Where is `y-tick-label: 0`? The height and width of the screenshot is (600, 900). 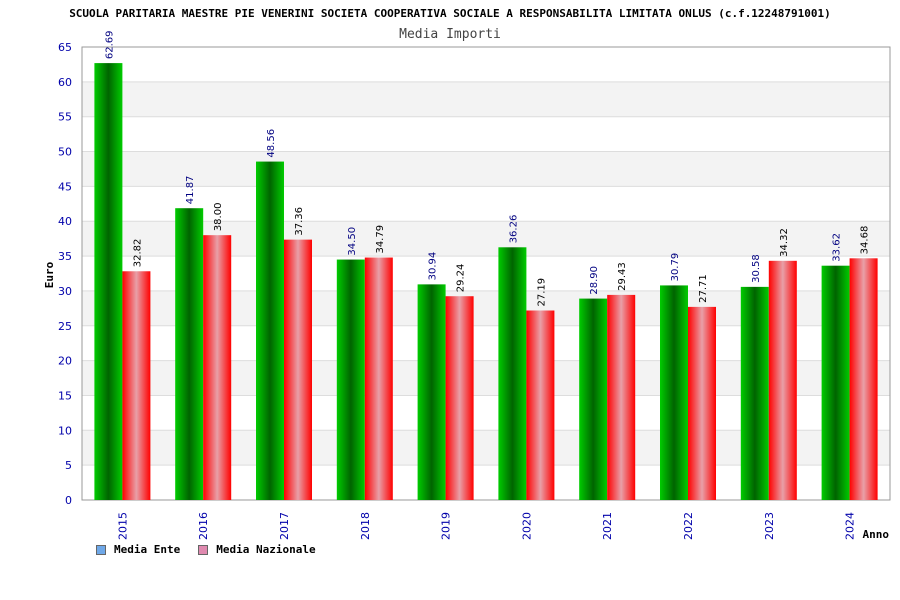
y-tick-label: 0 is located at coordinates (68, 500).